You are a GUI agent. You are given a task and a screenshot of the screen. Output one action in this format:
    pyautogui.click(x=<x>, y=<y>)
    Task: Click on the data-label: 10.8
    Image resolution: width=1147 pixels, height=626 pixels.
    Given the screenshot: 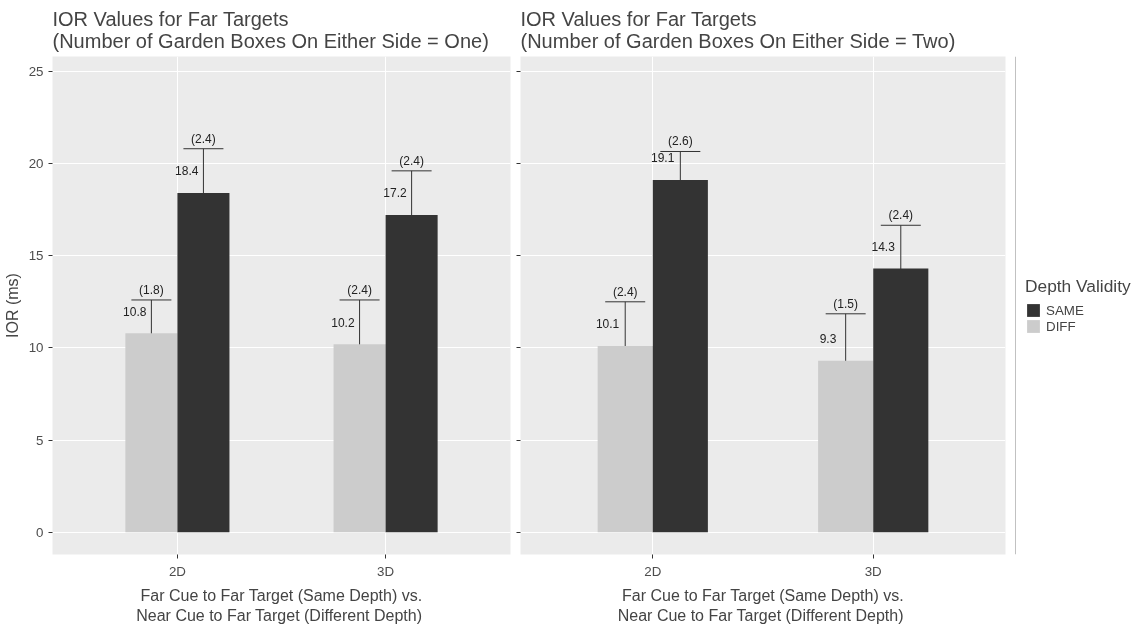 What is the action you would take?
    pyautogui.click(x=135, y=311)
    